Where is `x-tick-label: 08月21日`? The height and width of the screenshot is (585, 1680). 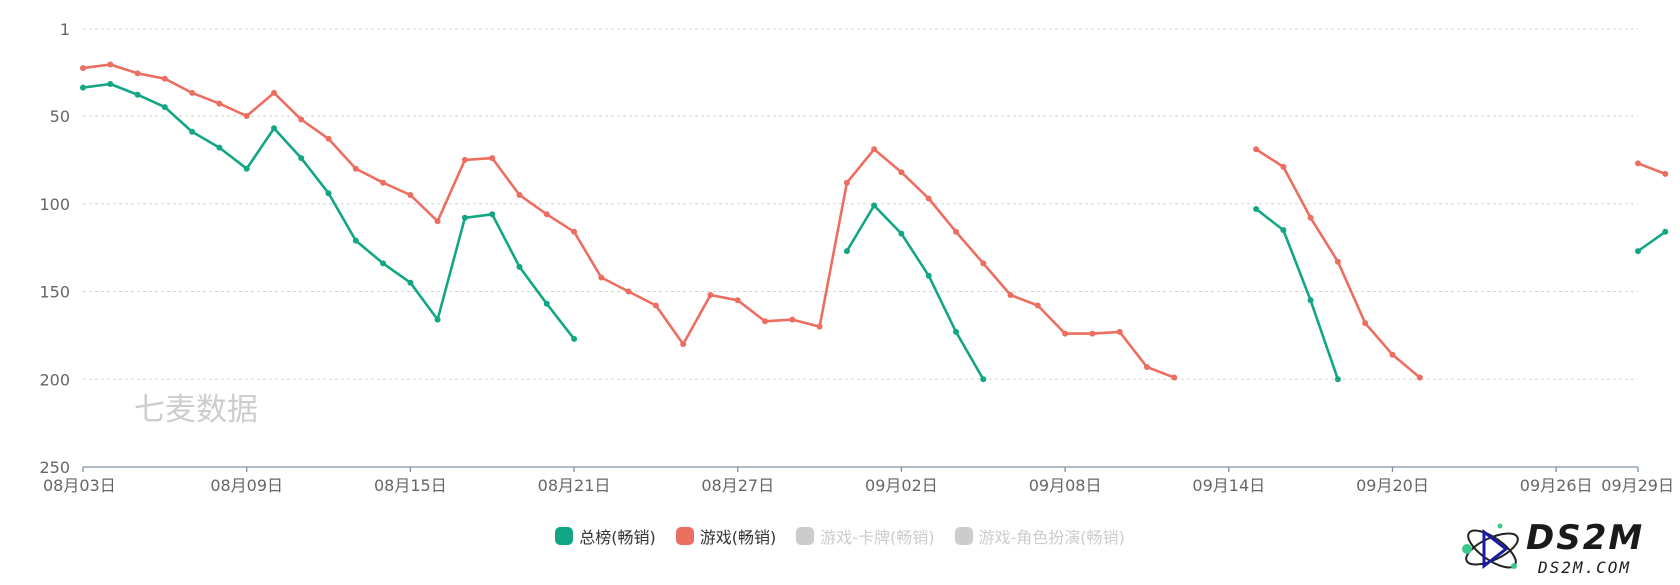 x-tick-label: 08月21日 is located at coordinates (574, 485).